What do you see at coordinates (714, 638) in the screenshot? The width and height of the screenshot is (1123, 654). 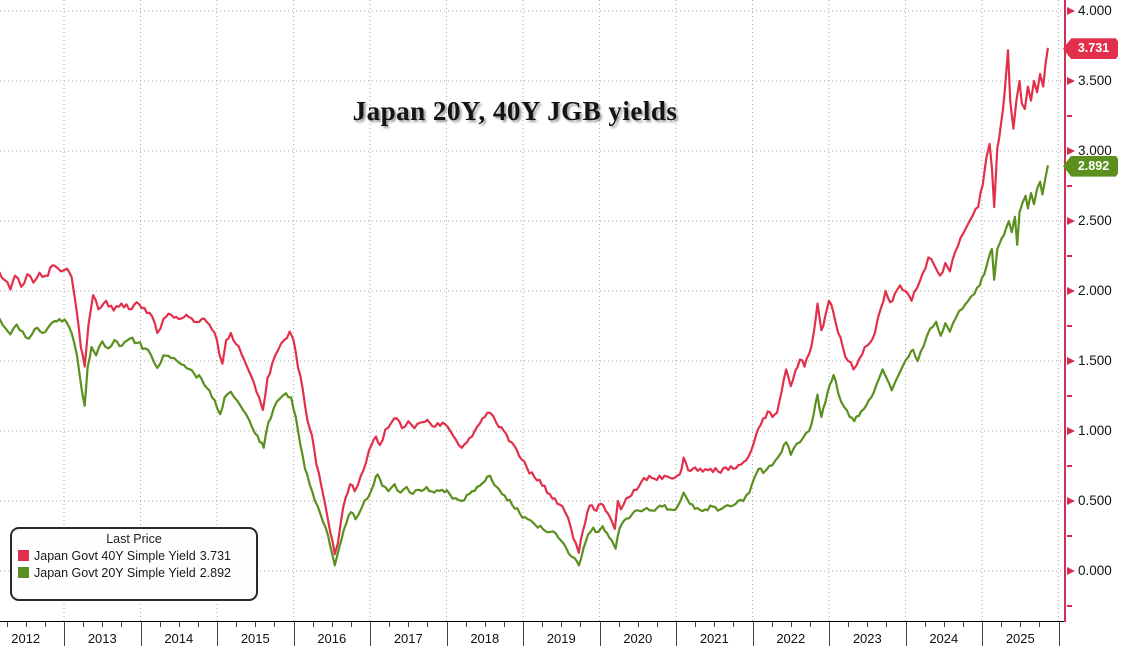 I see `x-year-label: 2021` at bounding box center [714, 638].